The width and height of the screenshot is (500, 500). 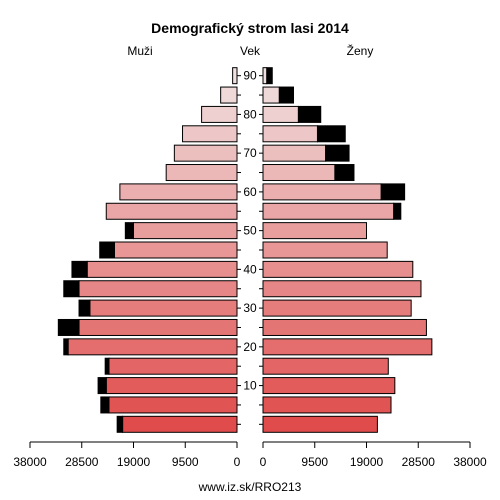 I want to click on female-excess-bar-90+, so click(x=269, y=76).